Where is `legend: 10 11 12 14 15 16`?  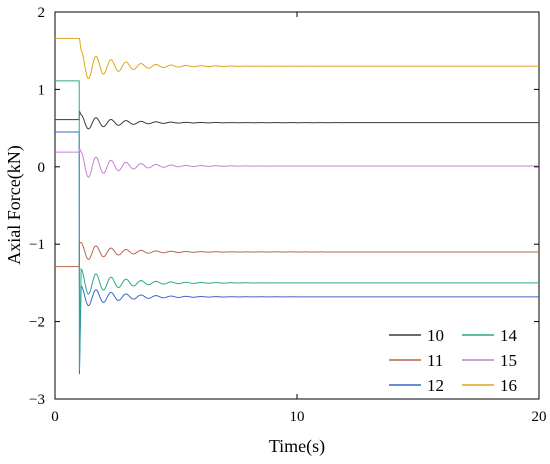
legend: 10 11 12 14 15 16 is located at coordinates (453, 360).